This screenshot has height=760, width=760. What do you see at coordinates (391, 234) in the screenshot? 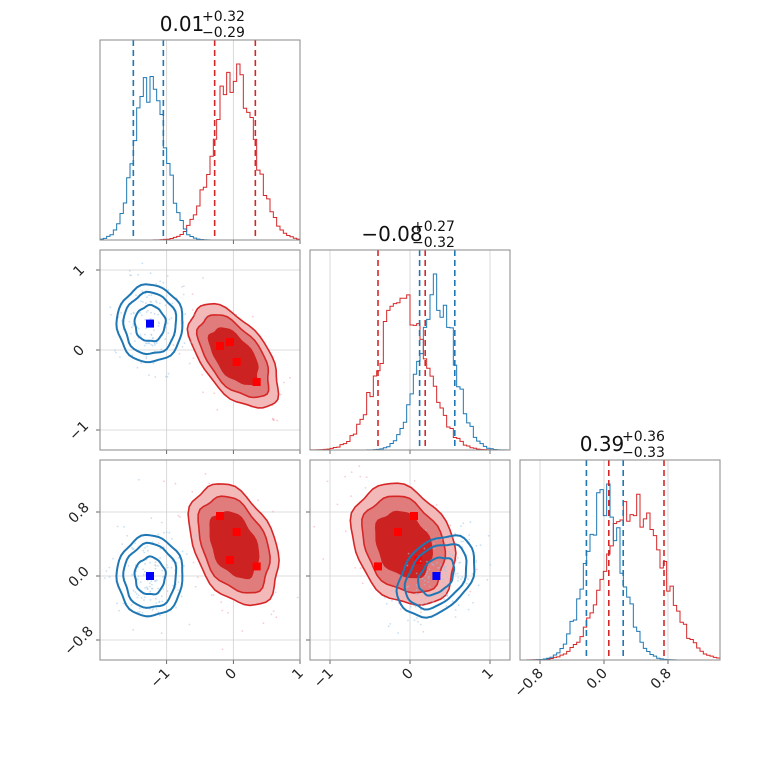
I see `panel-title-value: −0.08` at bounding box center [391, 234].